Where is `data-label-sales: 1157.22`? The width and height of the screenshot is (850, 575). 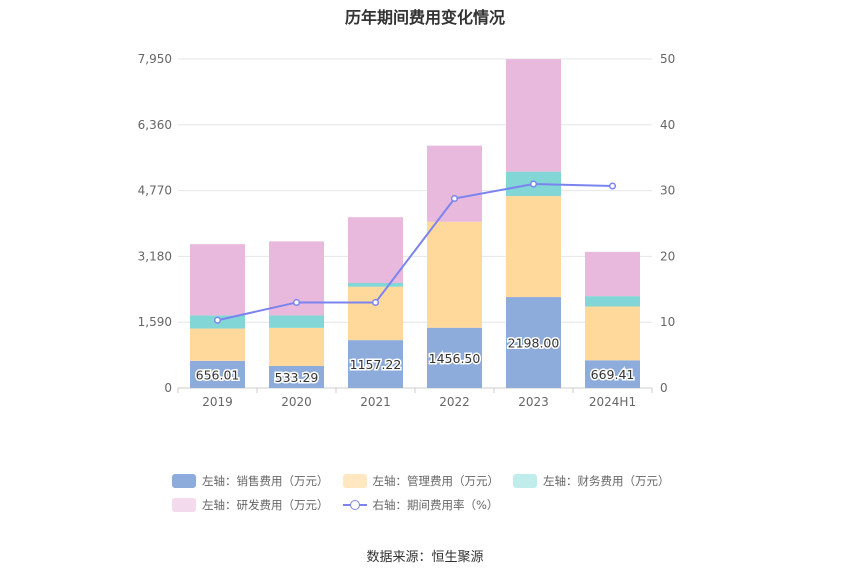 data-label-sales: 1157.22 is located at coordinates (376, 364).